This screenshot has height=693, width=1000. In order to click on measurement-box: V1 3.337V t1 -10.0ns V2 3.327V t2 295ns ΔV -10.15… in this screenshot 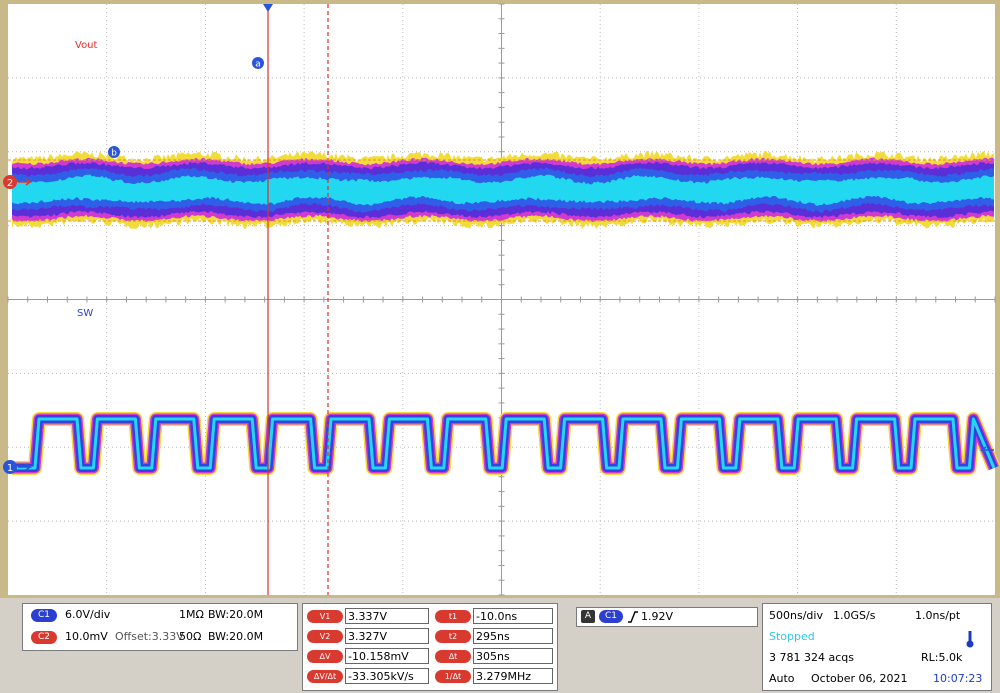, I will do `click(430, 647)`.